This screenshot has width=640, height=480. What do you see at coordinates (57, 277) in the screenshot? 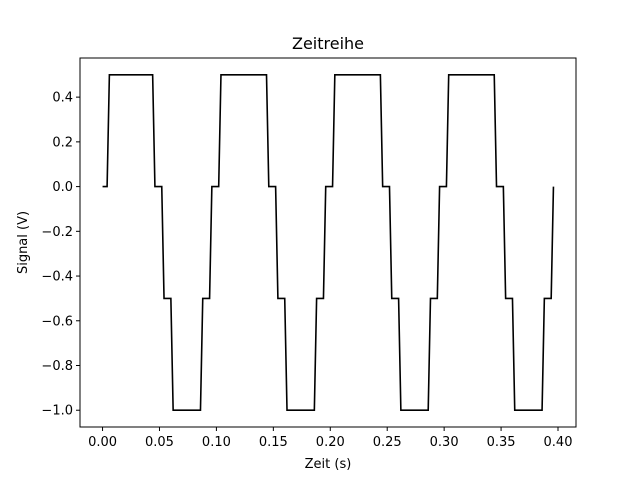
I see `y-tick-label: −0.4` at bounding box center [57, 277].